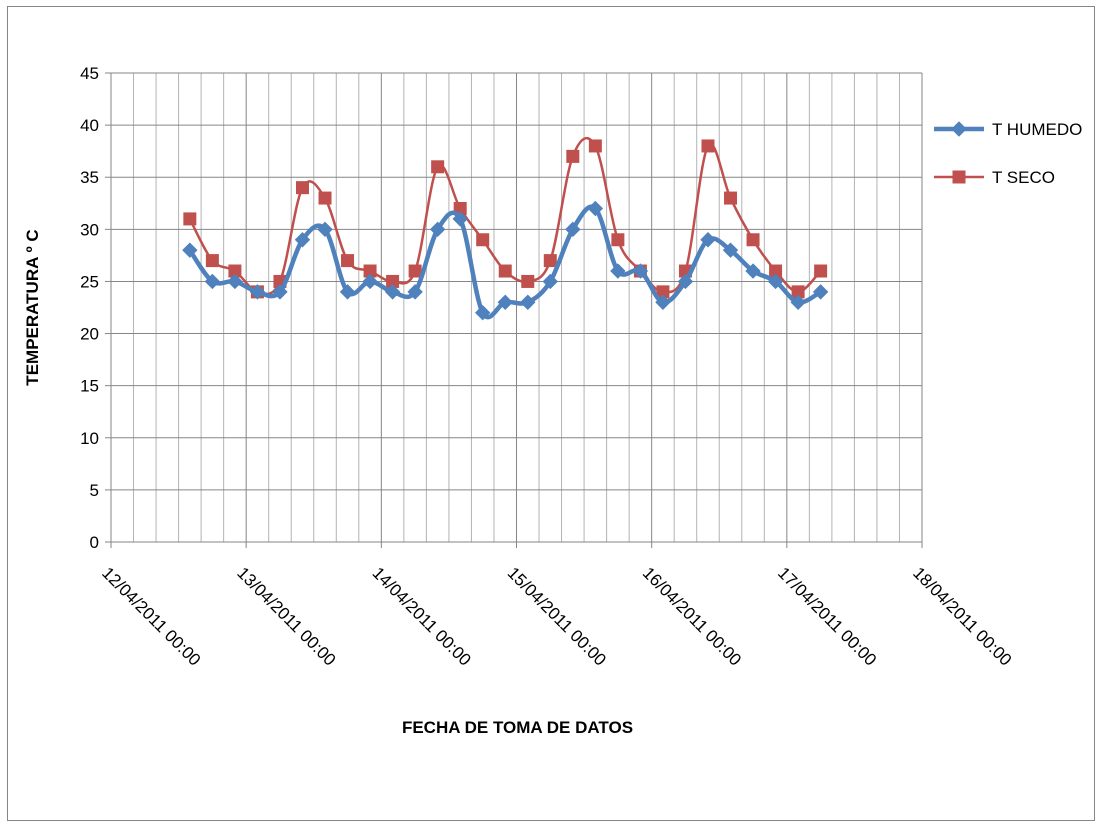  Describe the element at coordinates (692, 616) in the screenshot. I see `x-tick-label: 16/04/2011 00:00` at that location.